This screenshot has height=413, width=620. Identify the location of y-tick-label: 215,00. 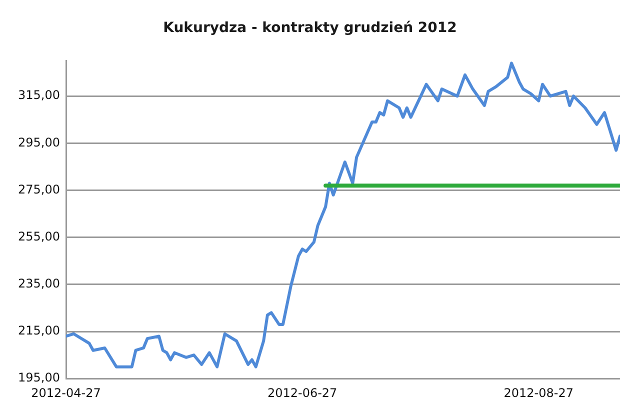
(39, 331).